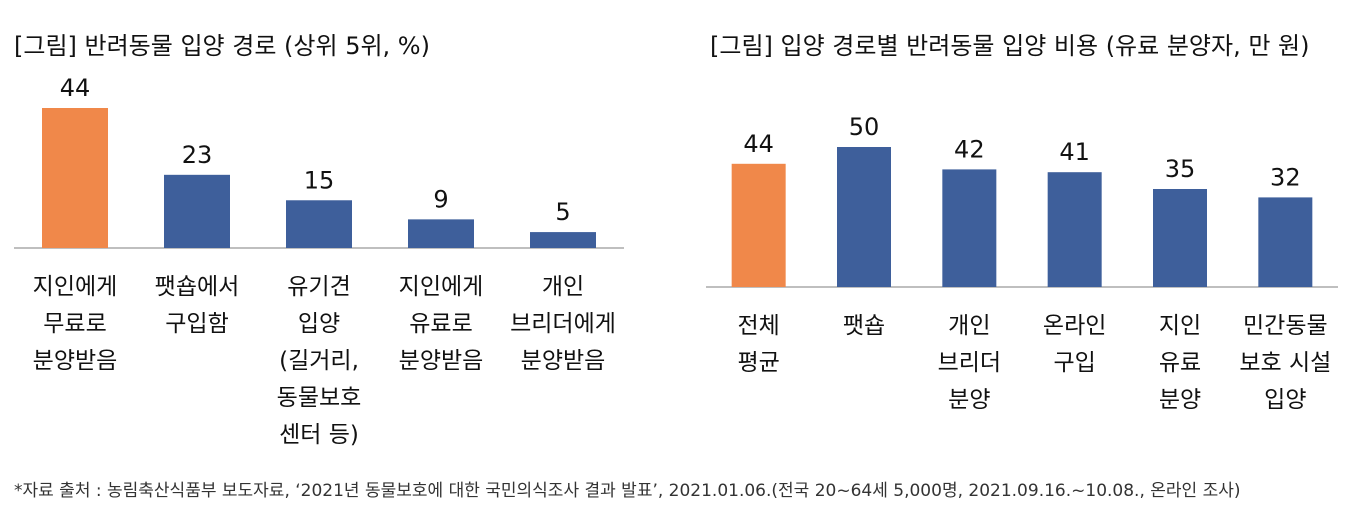 Image resolution: width=1368 pixels, height=520 pixels. What do you see at coordinates (319, 435) in the screenshot?
I see `category-label-3-line-5: 센터 등)` at bounding box center [319, 435].